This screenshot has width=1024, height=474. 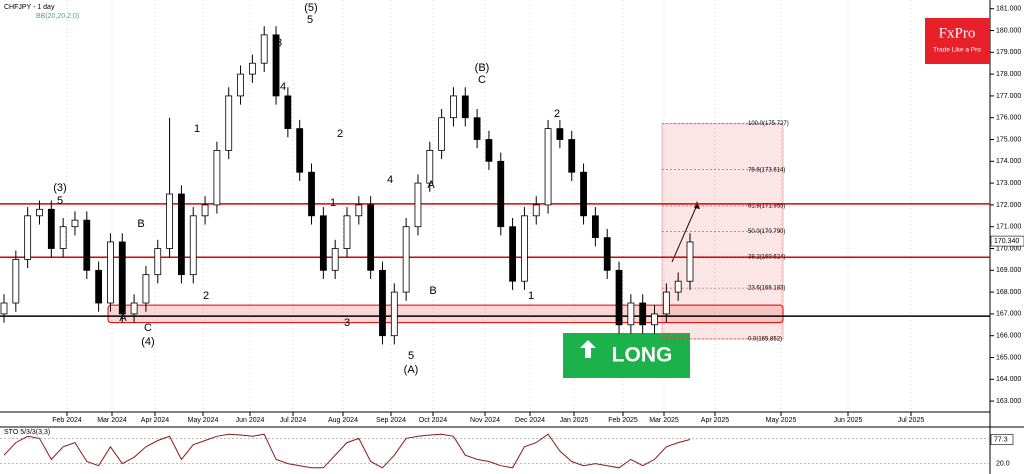 What do you see at coordinates (957, 41) in the screenshot?
I see `logo-box` at bounding box center [957, 41].